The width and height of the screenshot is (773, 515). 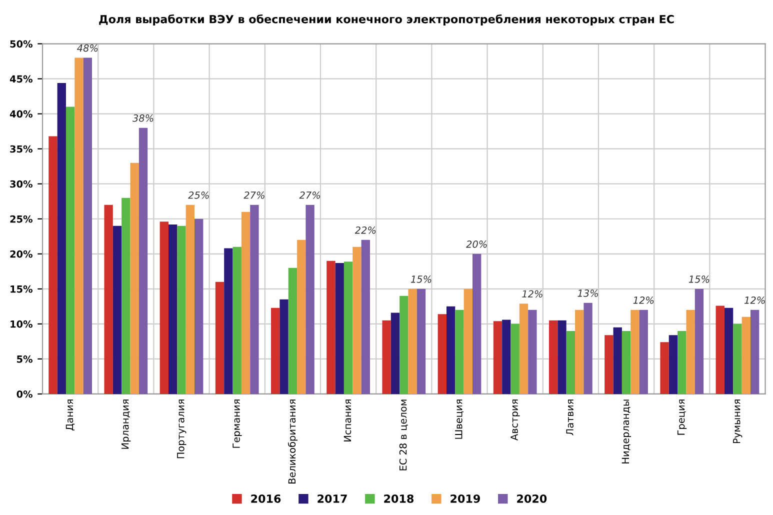 I want to click on y-tick-label: 50%, so click(x=21, y=44).